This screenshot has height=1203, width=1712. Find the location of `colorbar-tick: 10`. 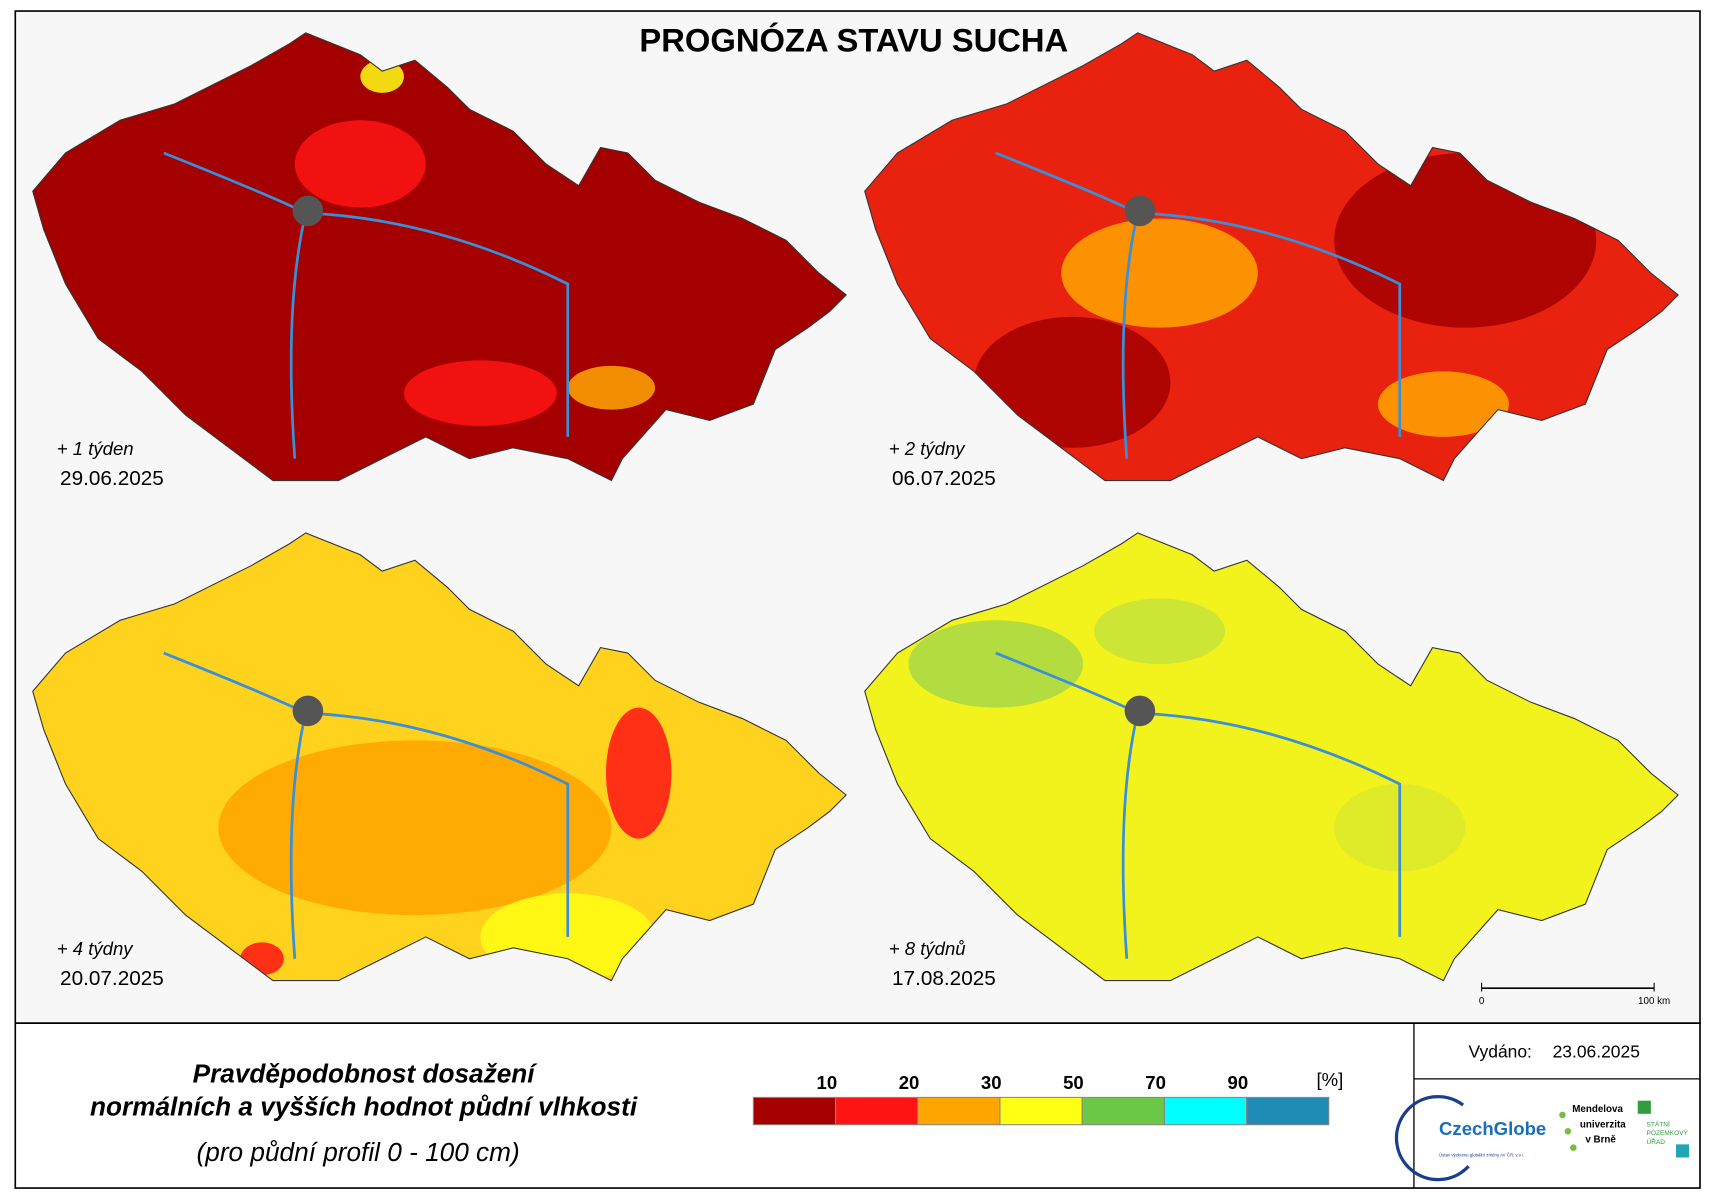

colorbar-tick: 10 is located at coordinates (827, 1082).